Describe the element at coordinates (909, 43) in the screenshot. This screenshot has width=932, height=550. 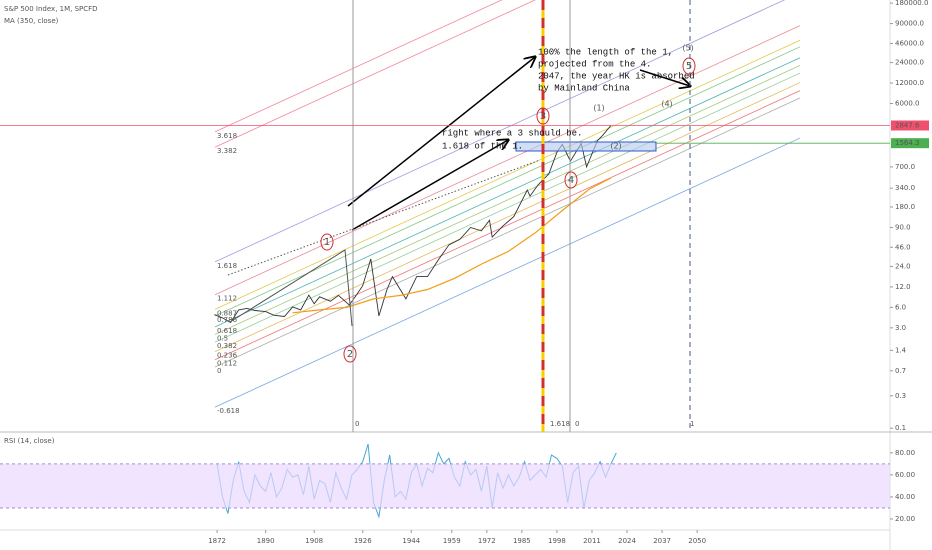
I see `y-tick-label: 46000.0` at that location.